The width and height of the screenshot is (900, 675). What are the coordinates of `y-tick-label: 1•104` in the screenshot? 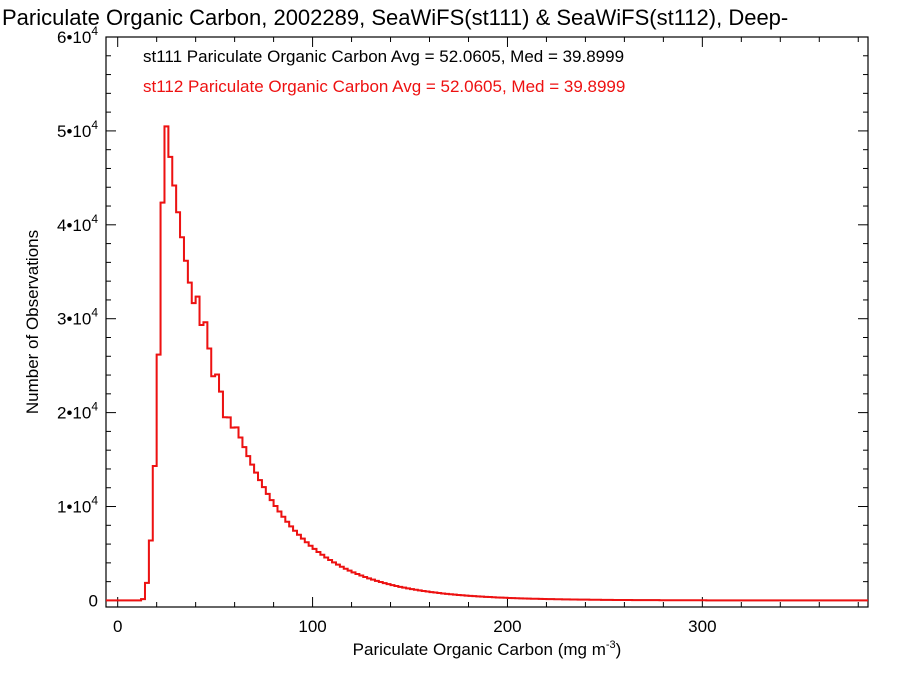 It's located at (77, 505).